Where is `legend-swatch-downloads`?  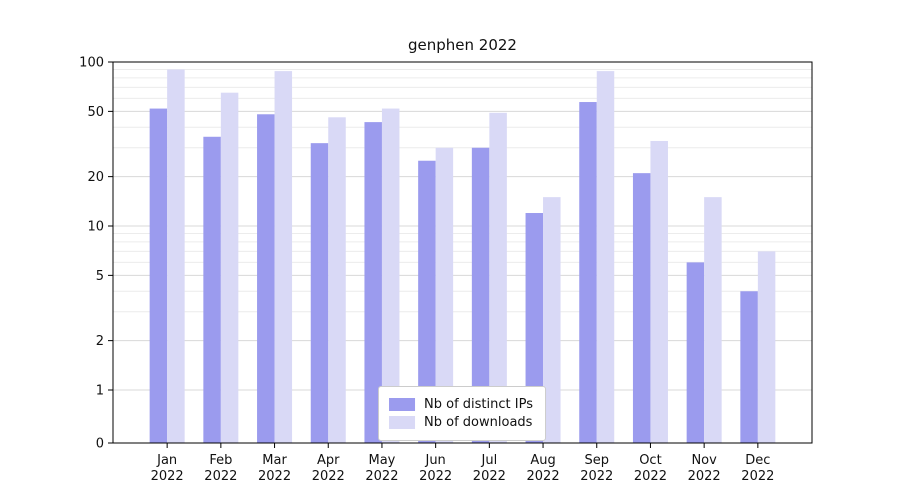
legend-swatch-downloads is located at coordinates (402, 422).